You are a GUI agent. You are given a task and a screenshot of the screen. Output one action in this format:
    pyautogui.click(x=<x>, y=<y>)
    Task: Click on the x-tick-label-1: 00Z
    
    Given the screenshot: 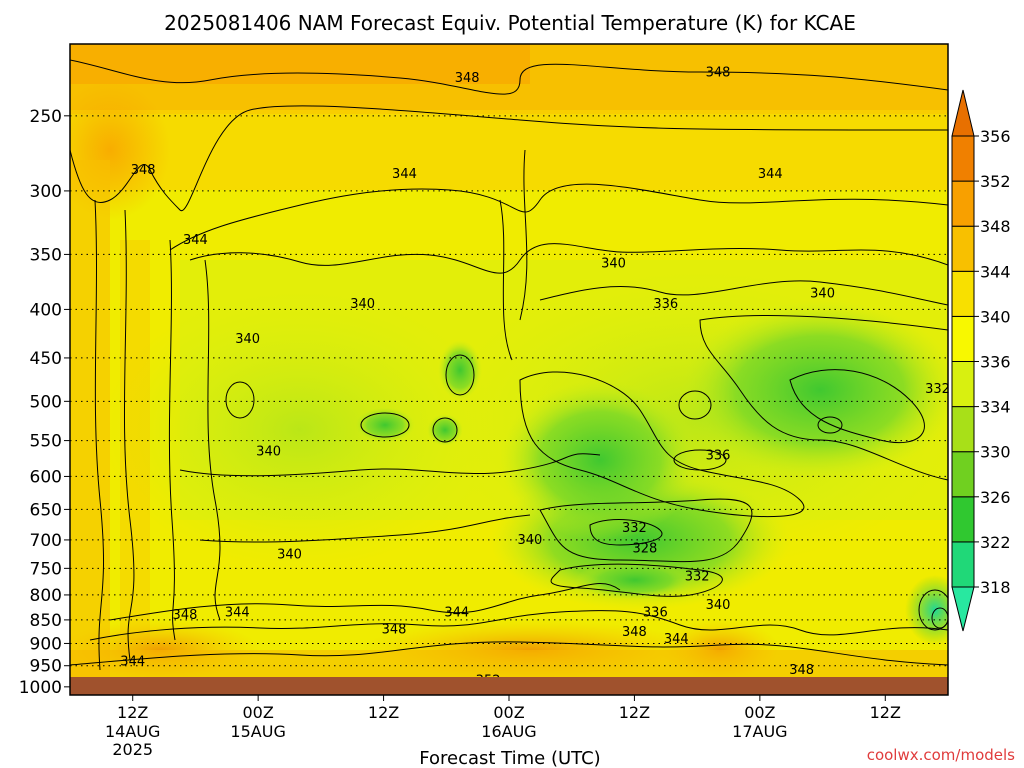 What is the action you would take?
    pyautogui.click(x=257, y=712)
    